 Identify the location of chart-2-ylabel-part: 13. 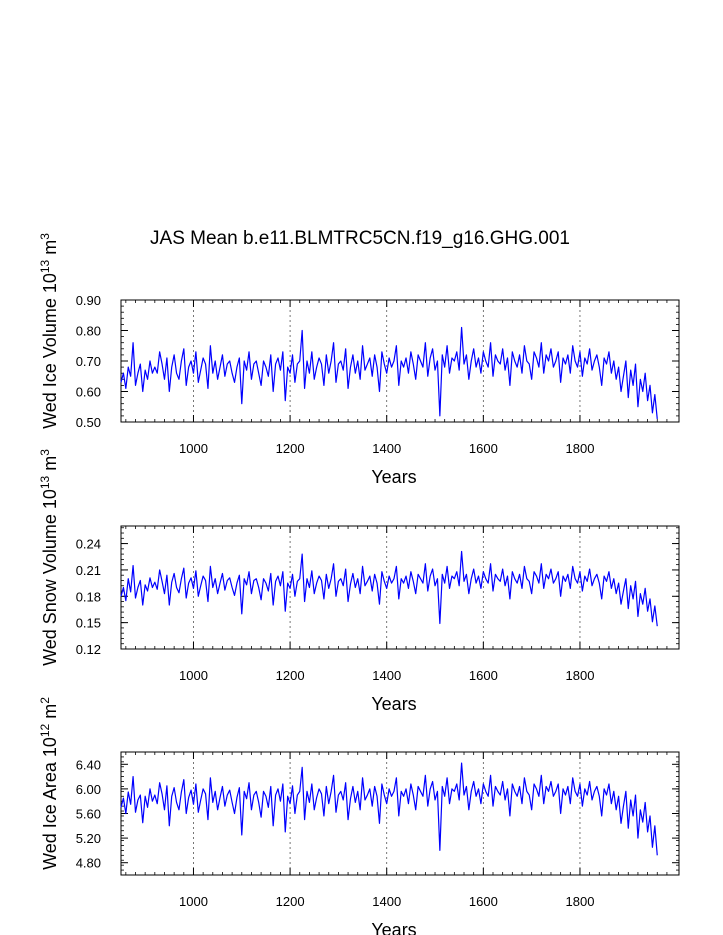
(45, 482).